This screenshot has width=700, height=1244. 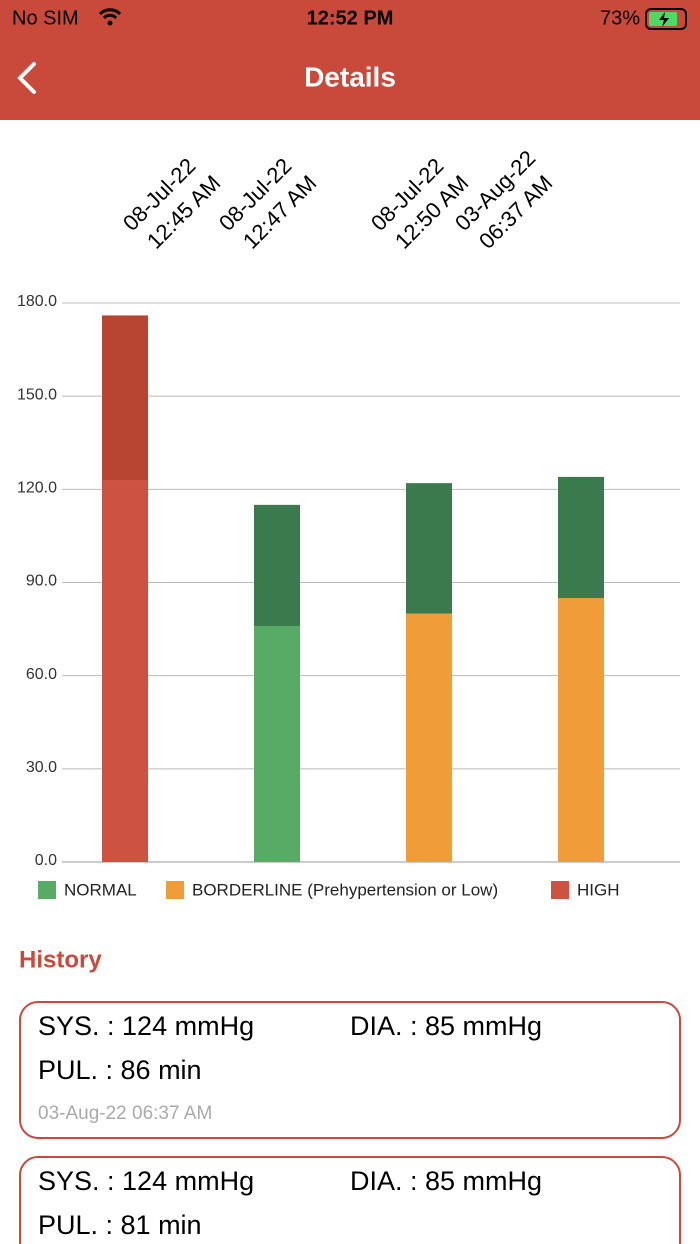 I want to click on header, so click(x=350, y=60).